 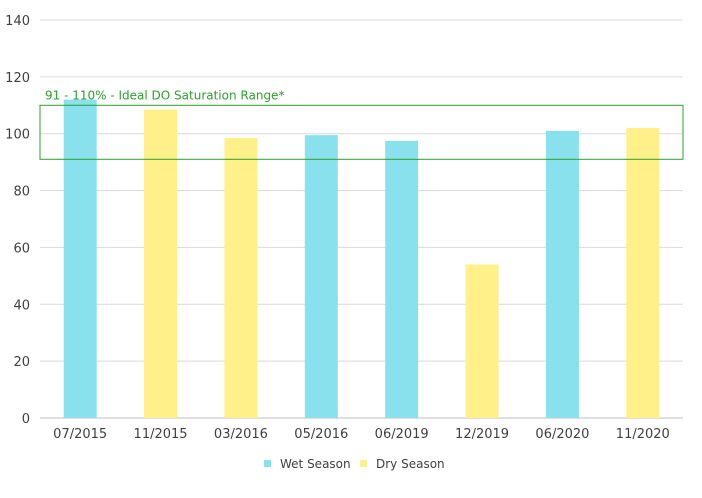 I want to click on x-tick-label: 06/2019, so click(x=402, y=434).